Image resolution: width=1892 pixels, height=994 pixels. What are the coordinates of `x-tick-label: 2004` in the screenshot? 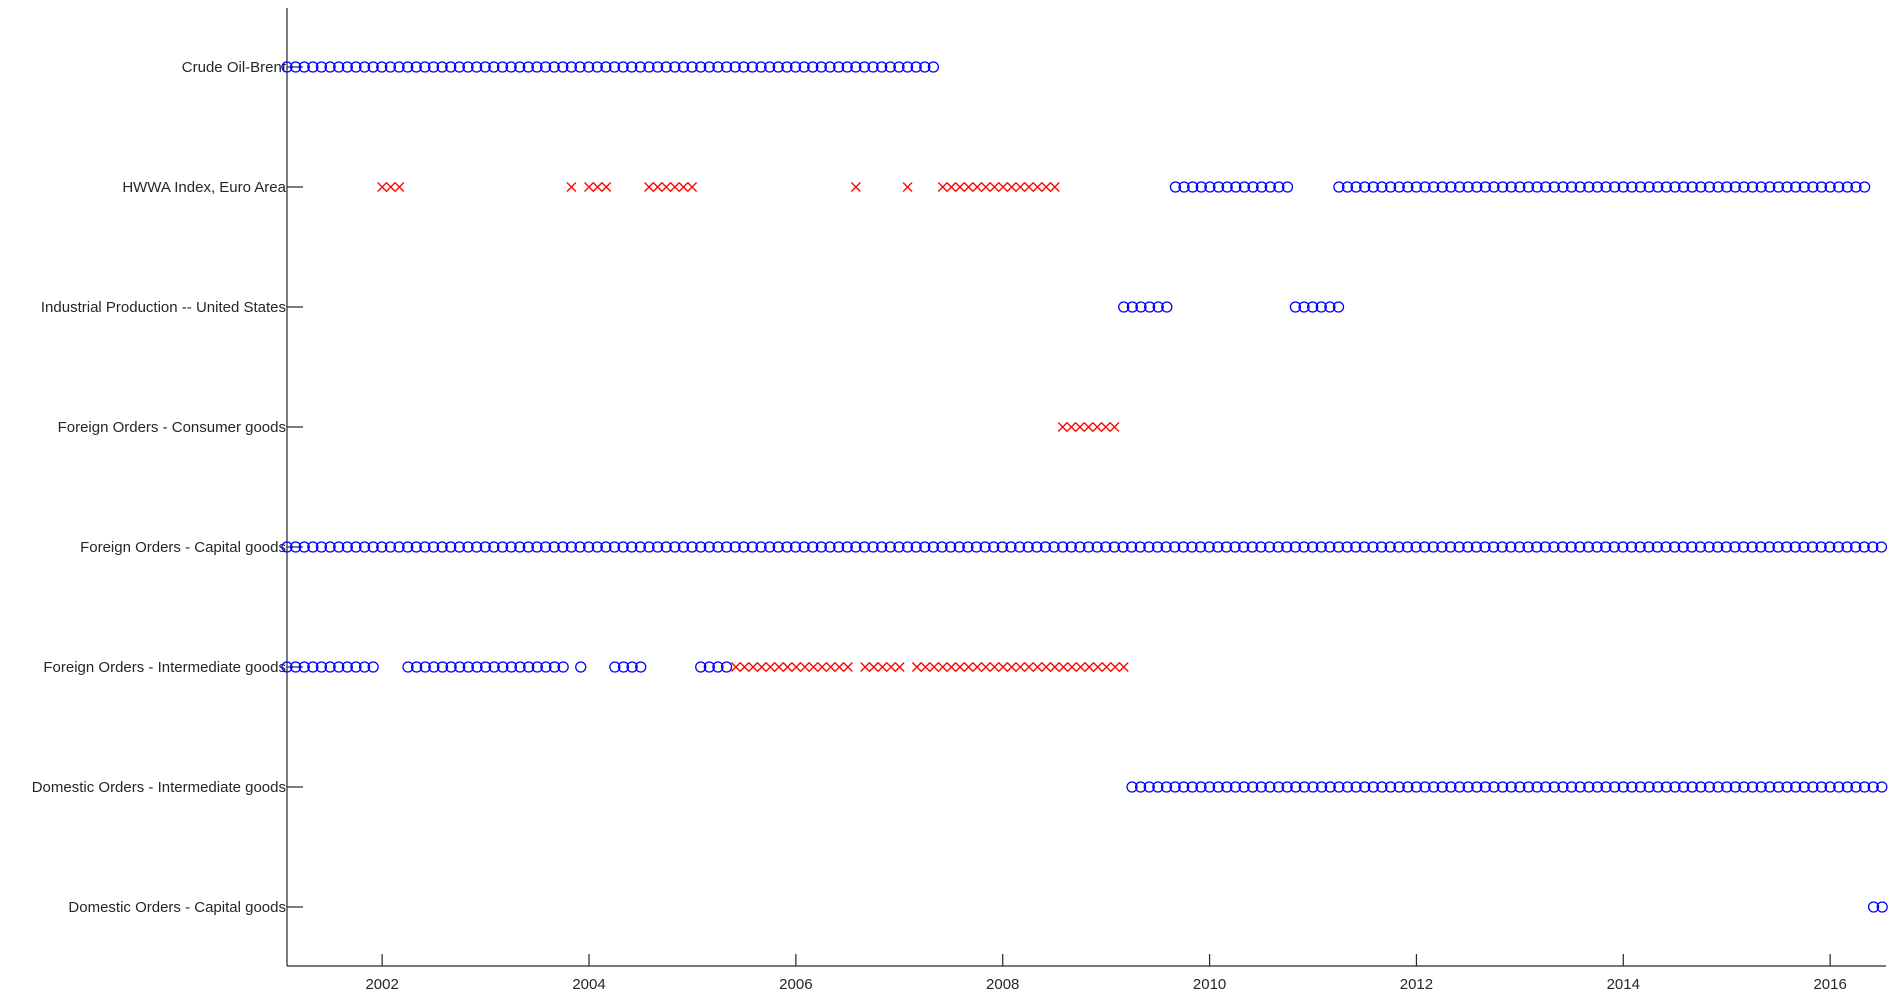 It's located at (588, 984).